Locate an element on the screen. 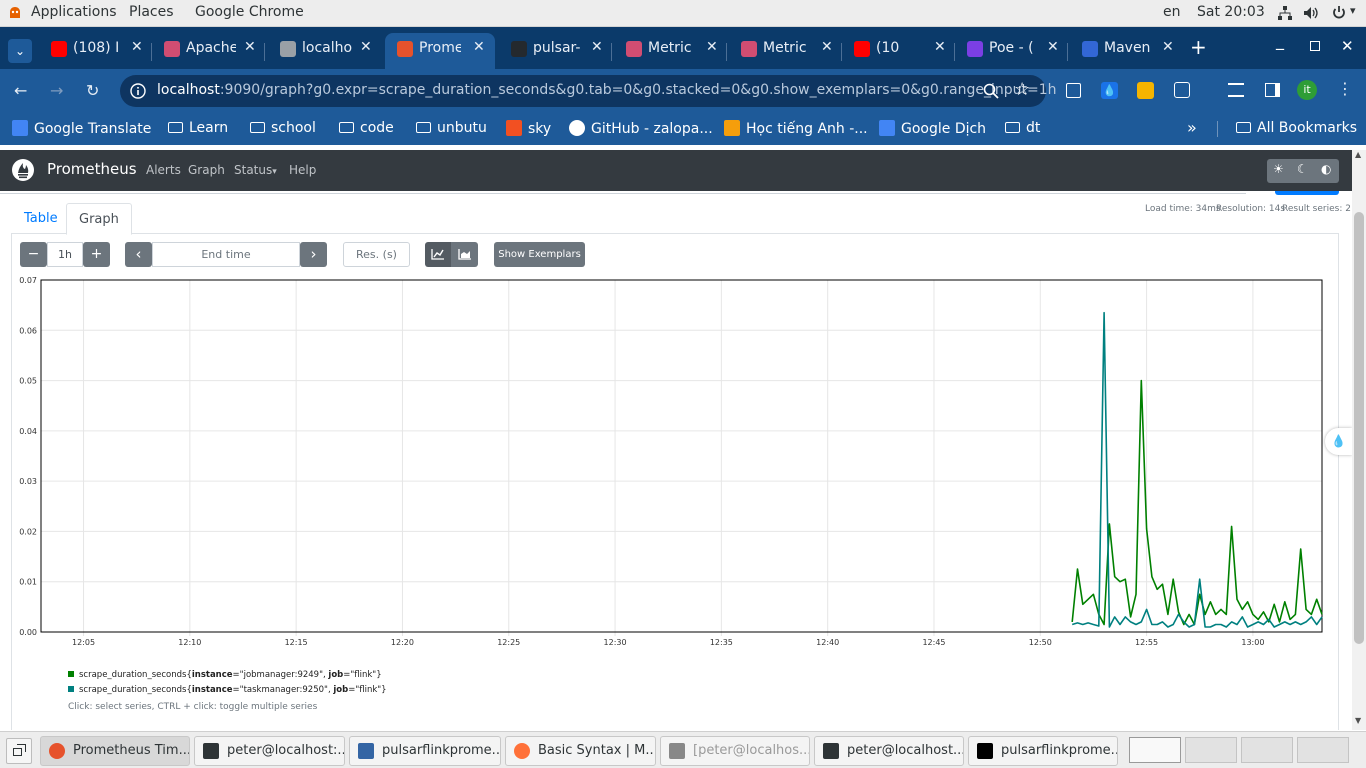 The width and height of the screenshot is (1366, 768). system-menu-caret-icon: ▾ is located at coordinates (1353, 10).